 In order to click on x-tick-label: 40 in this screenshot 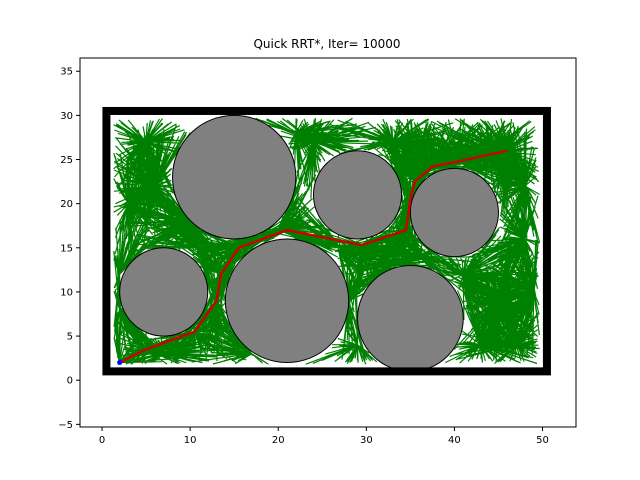, I will do `click(454, 440)`.